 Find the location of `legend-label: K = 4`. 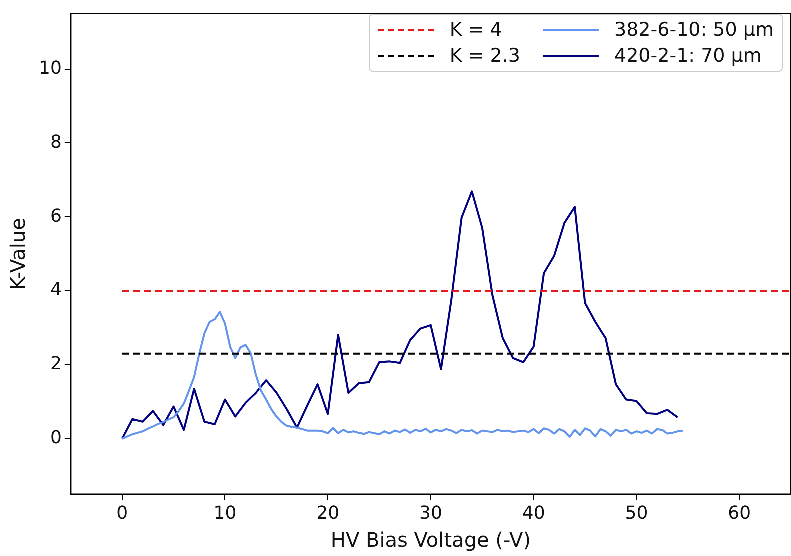

legend-label: K = 4 is located at coordinates (476, 30).